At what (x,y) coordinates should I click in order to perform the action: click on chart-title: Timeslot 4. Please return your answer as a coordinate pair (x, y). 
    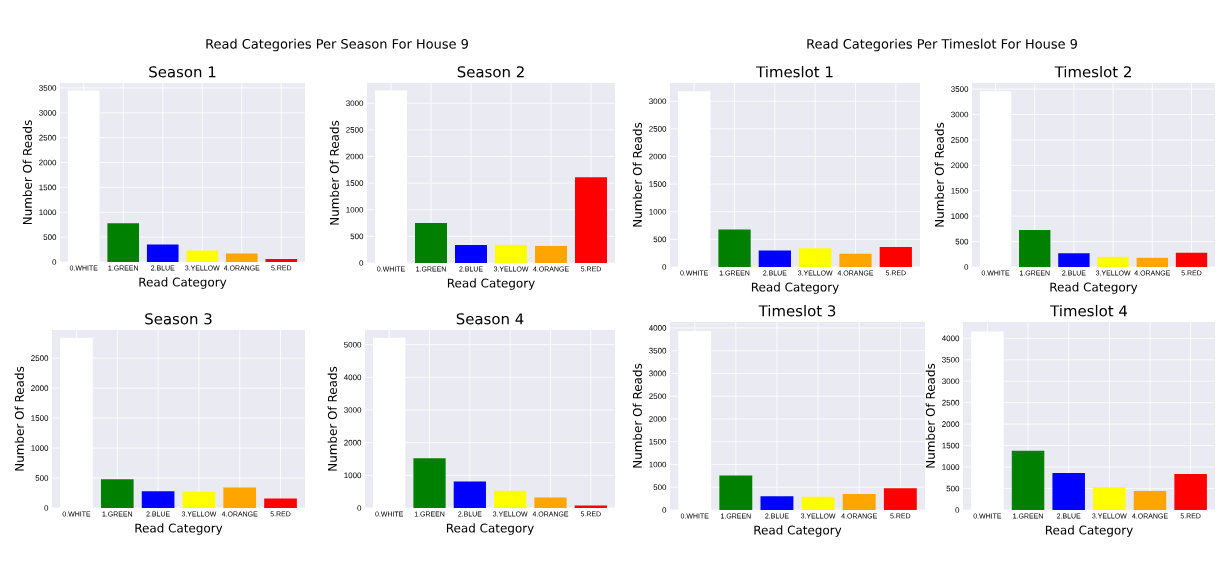
    Looking at the image, I should click on (1089, 310).